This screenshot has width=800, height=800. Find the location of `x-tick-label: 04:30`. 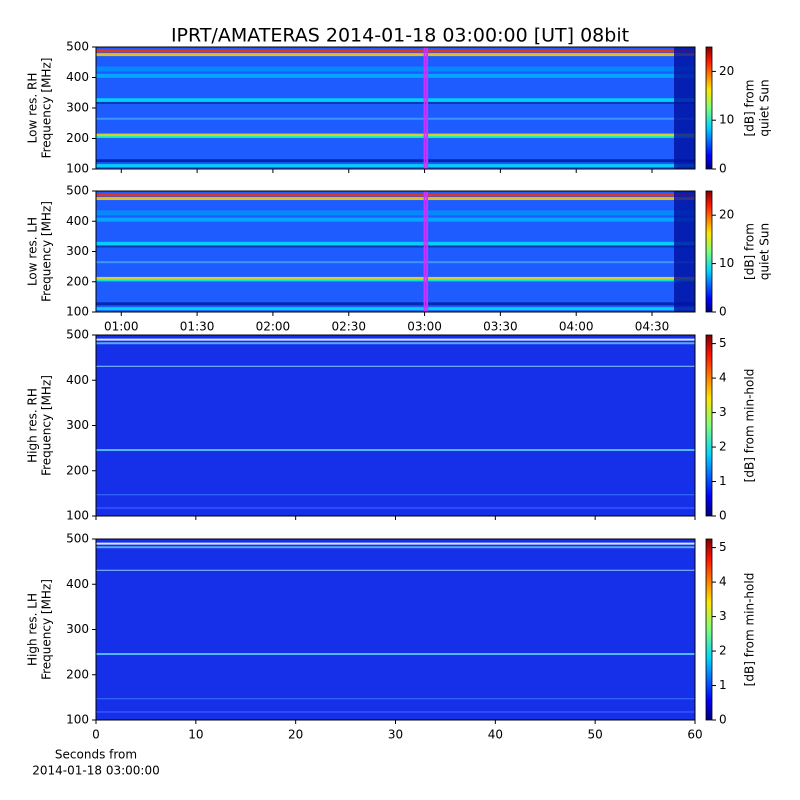

x-tick-label: 04:30 is located at coordinates (652, 327).